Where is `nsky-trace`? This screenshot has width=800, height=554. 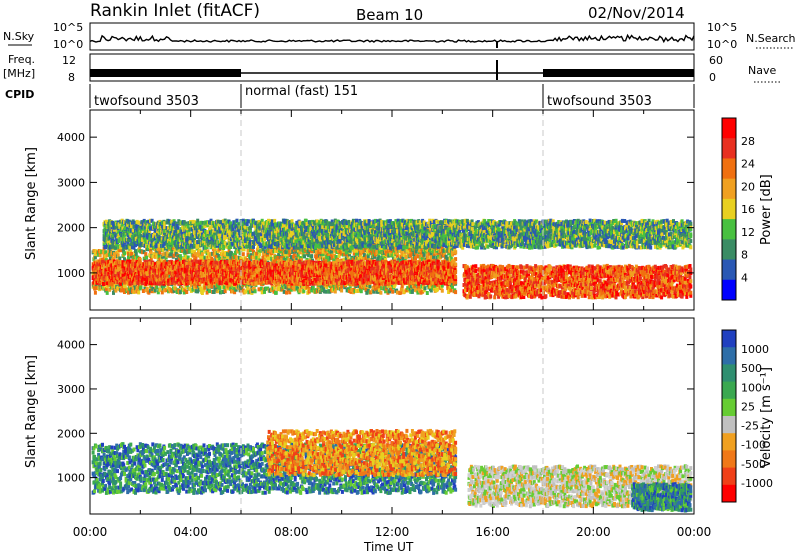
nsky-trace is located at coordinates (392, 40).